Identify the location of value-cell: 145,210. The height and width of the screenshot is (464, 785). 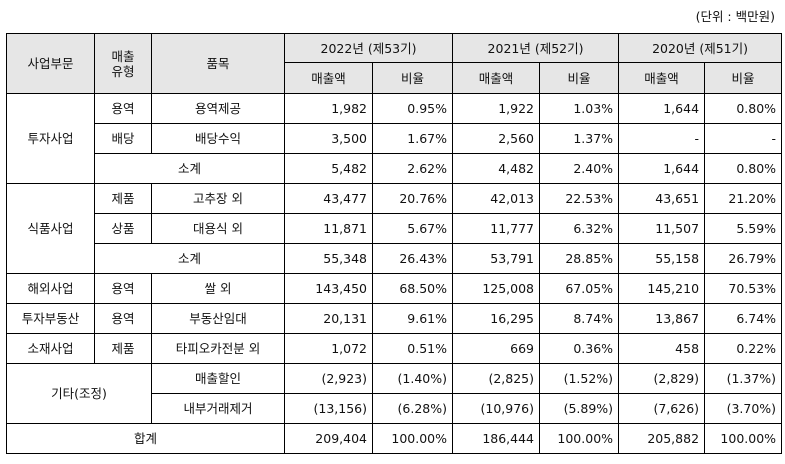
(662, 288).